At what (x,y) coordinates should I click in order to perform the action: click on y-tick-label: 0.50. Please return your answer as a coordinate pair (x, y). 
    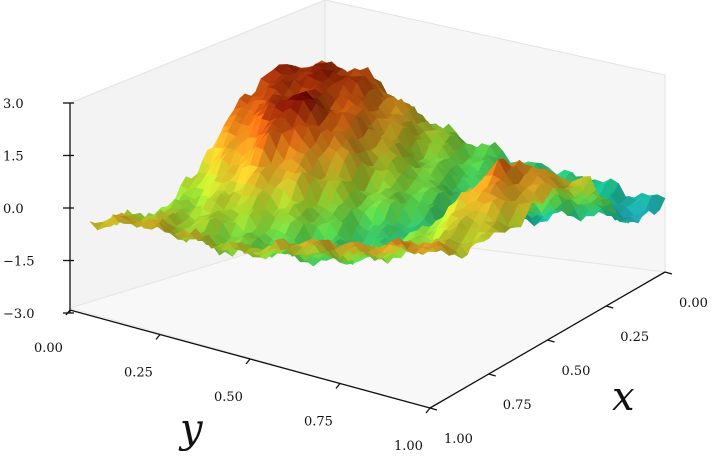
    Looking at the image, I should click on (228, 397).